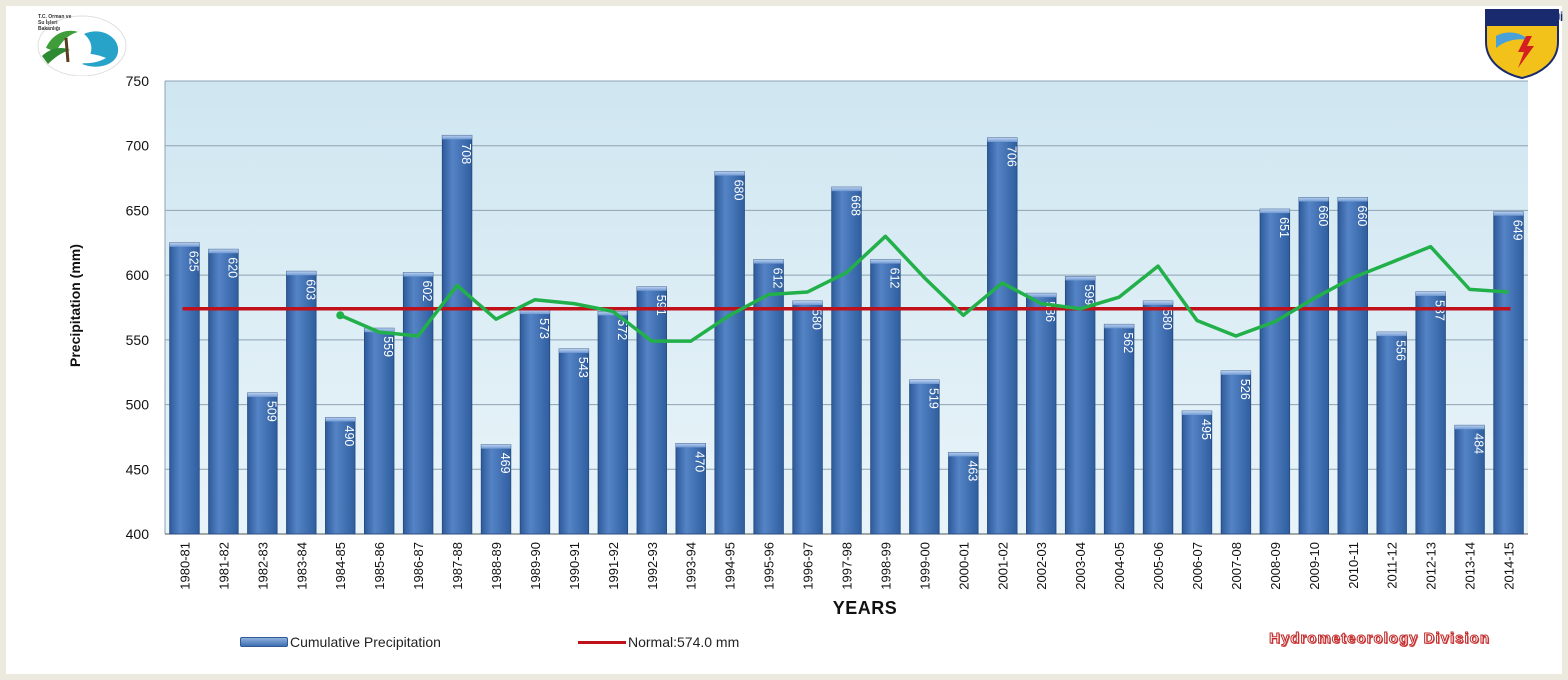 This screenshot has height=680, width=1568. What do you see at coordinates (1379, 639) in the screenshot?
I see `division-title: Hydrometeorology Division` at bounding box center [1379, 639].